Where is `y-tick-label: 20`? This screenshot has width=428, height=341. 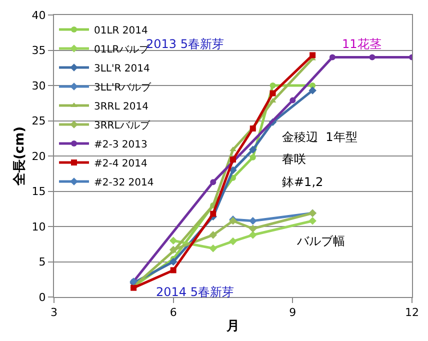
y-tick-label: 20 is located at coordinates (39, 156).